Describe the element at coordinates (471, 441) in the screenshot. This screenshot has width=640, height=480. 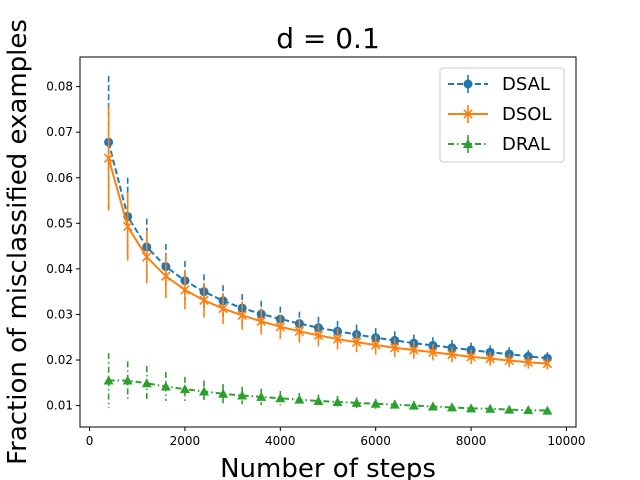
I see `x-tick-label: 8000` at that location.